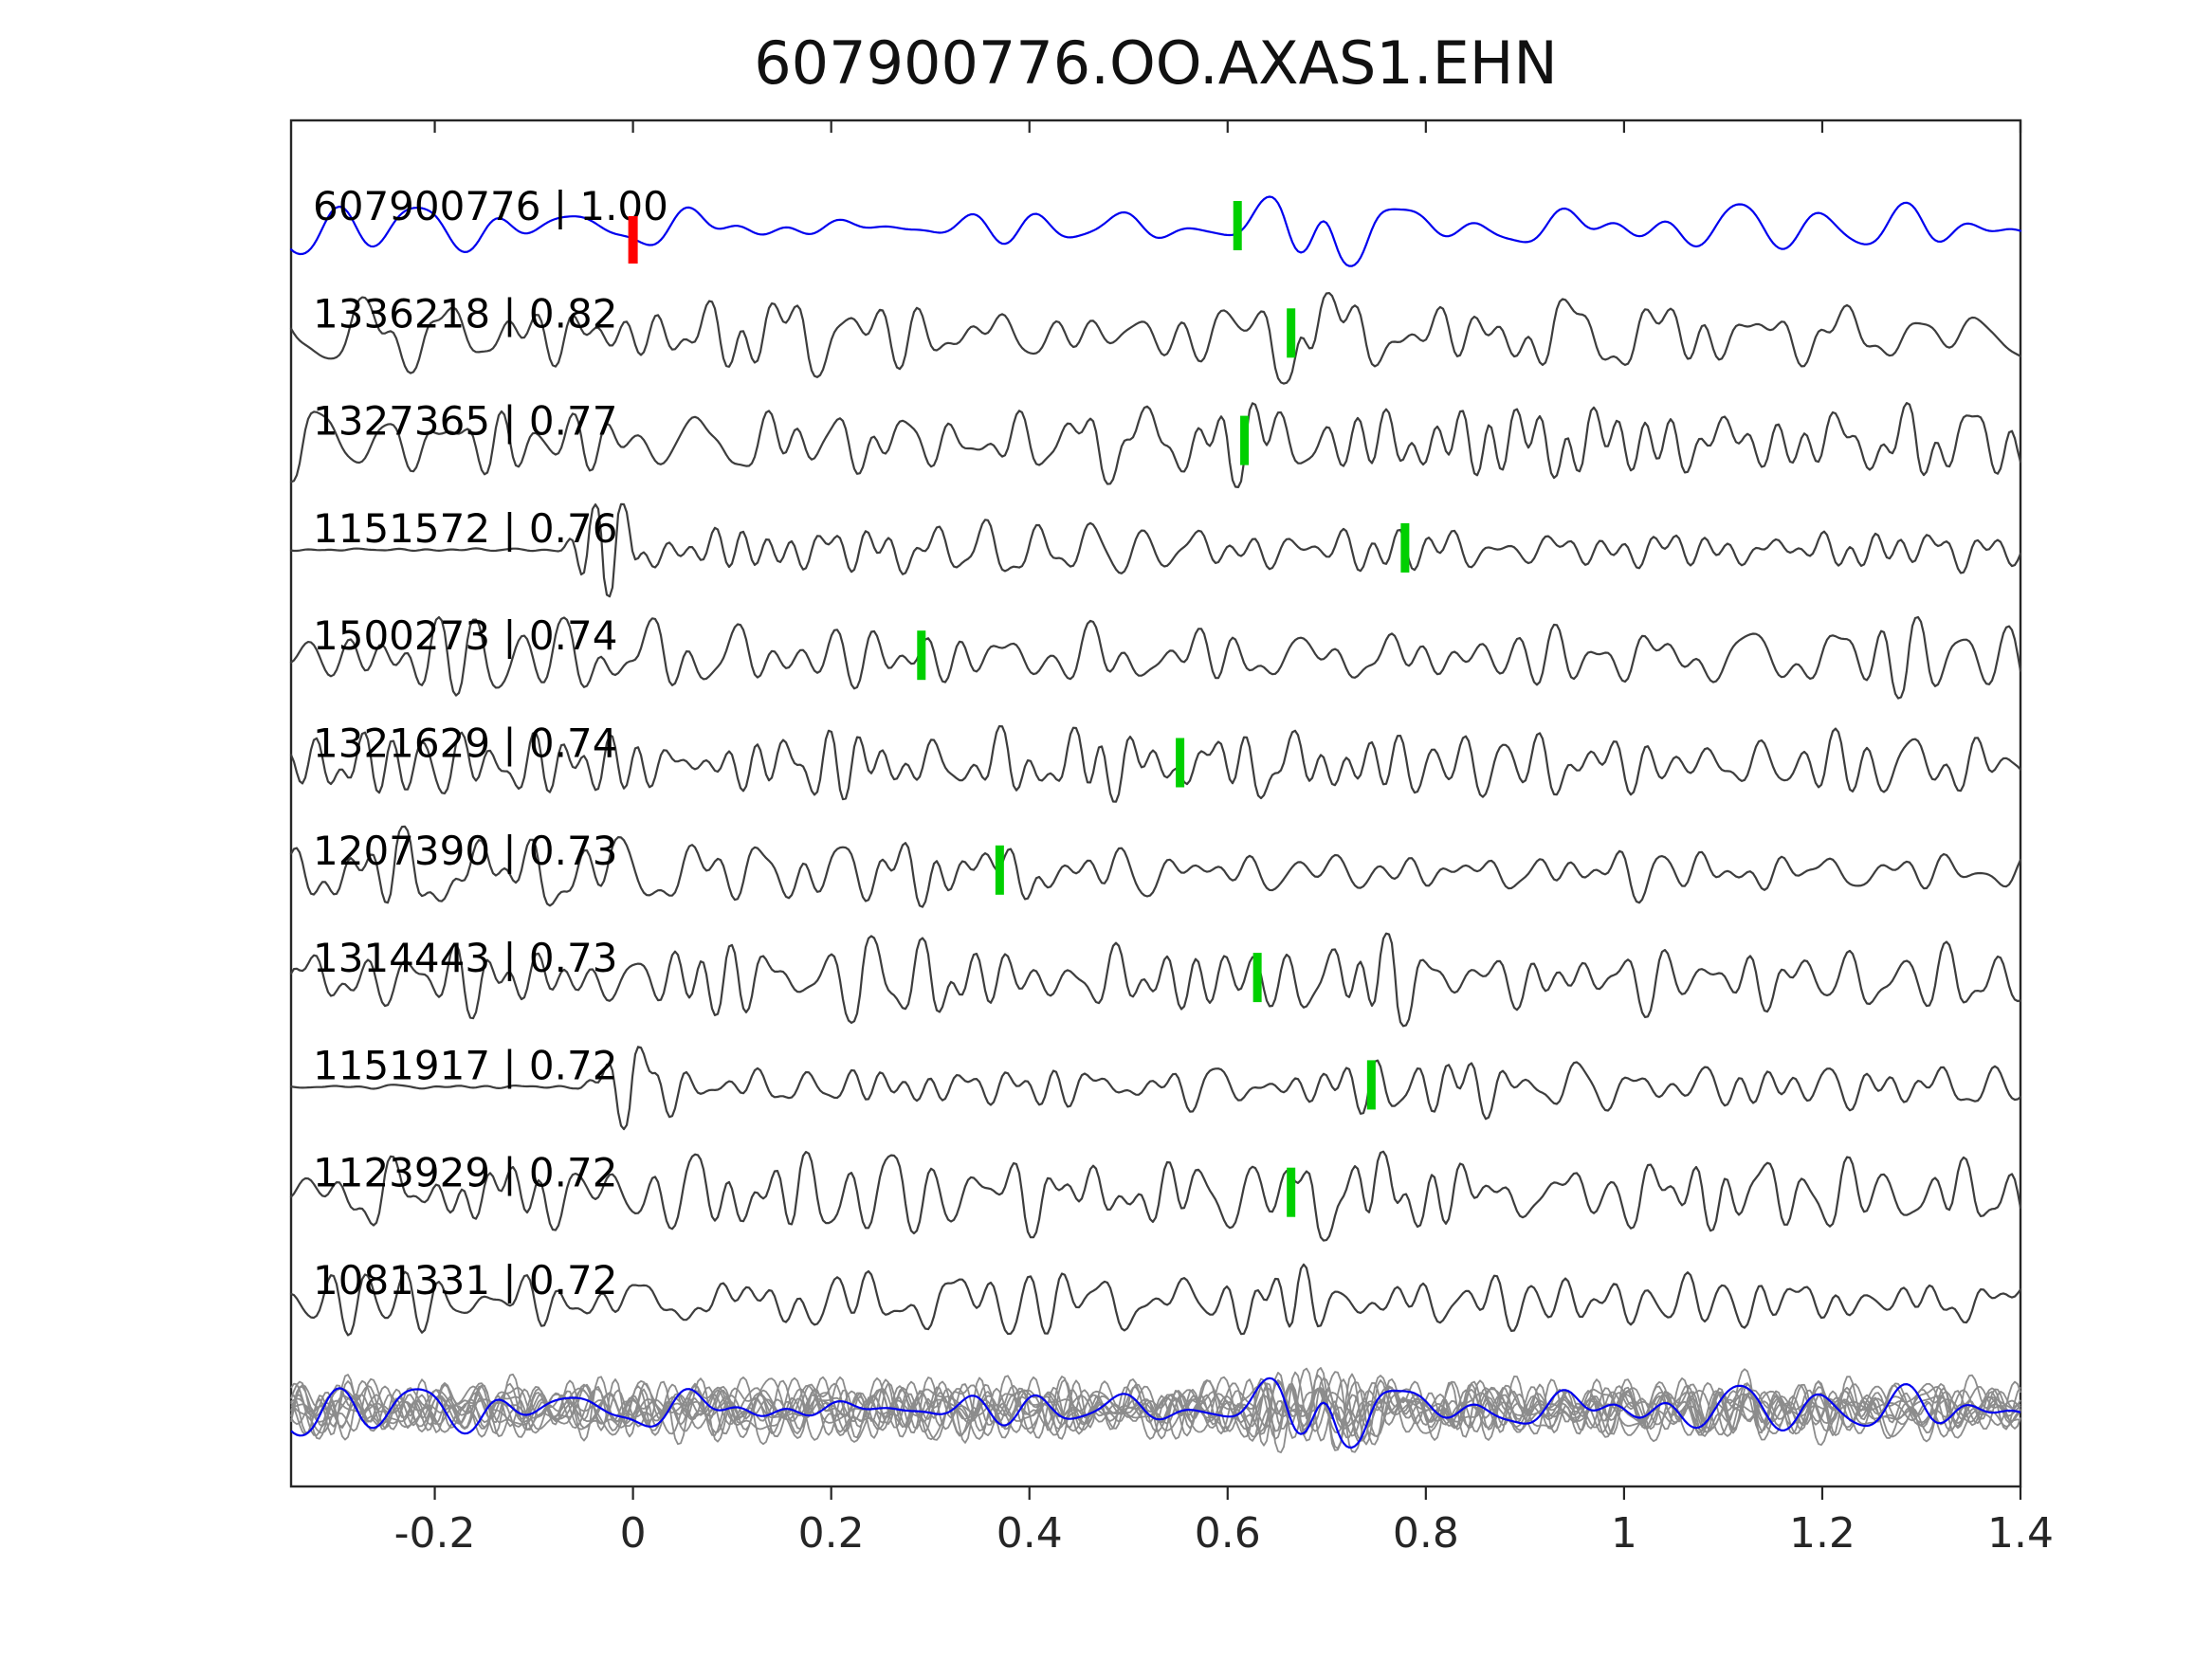 The width and height of the screenshot is (2212, 1659). What do you see at coordinates (2020, 1533) in the screenshot?
I see `x-tick-label: 1.4` at bounding box center [2020, 1533].